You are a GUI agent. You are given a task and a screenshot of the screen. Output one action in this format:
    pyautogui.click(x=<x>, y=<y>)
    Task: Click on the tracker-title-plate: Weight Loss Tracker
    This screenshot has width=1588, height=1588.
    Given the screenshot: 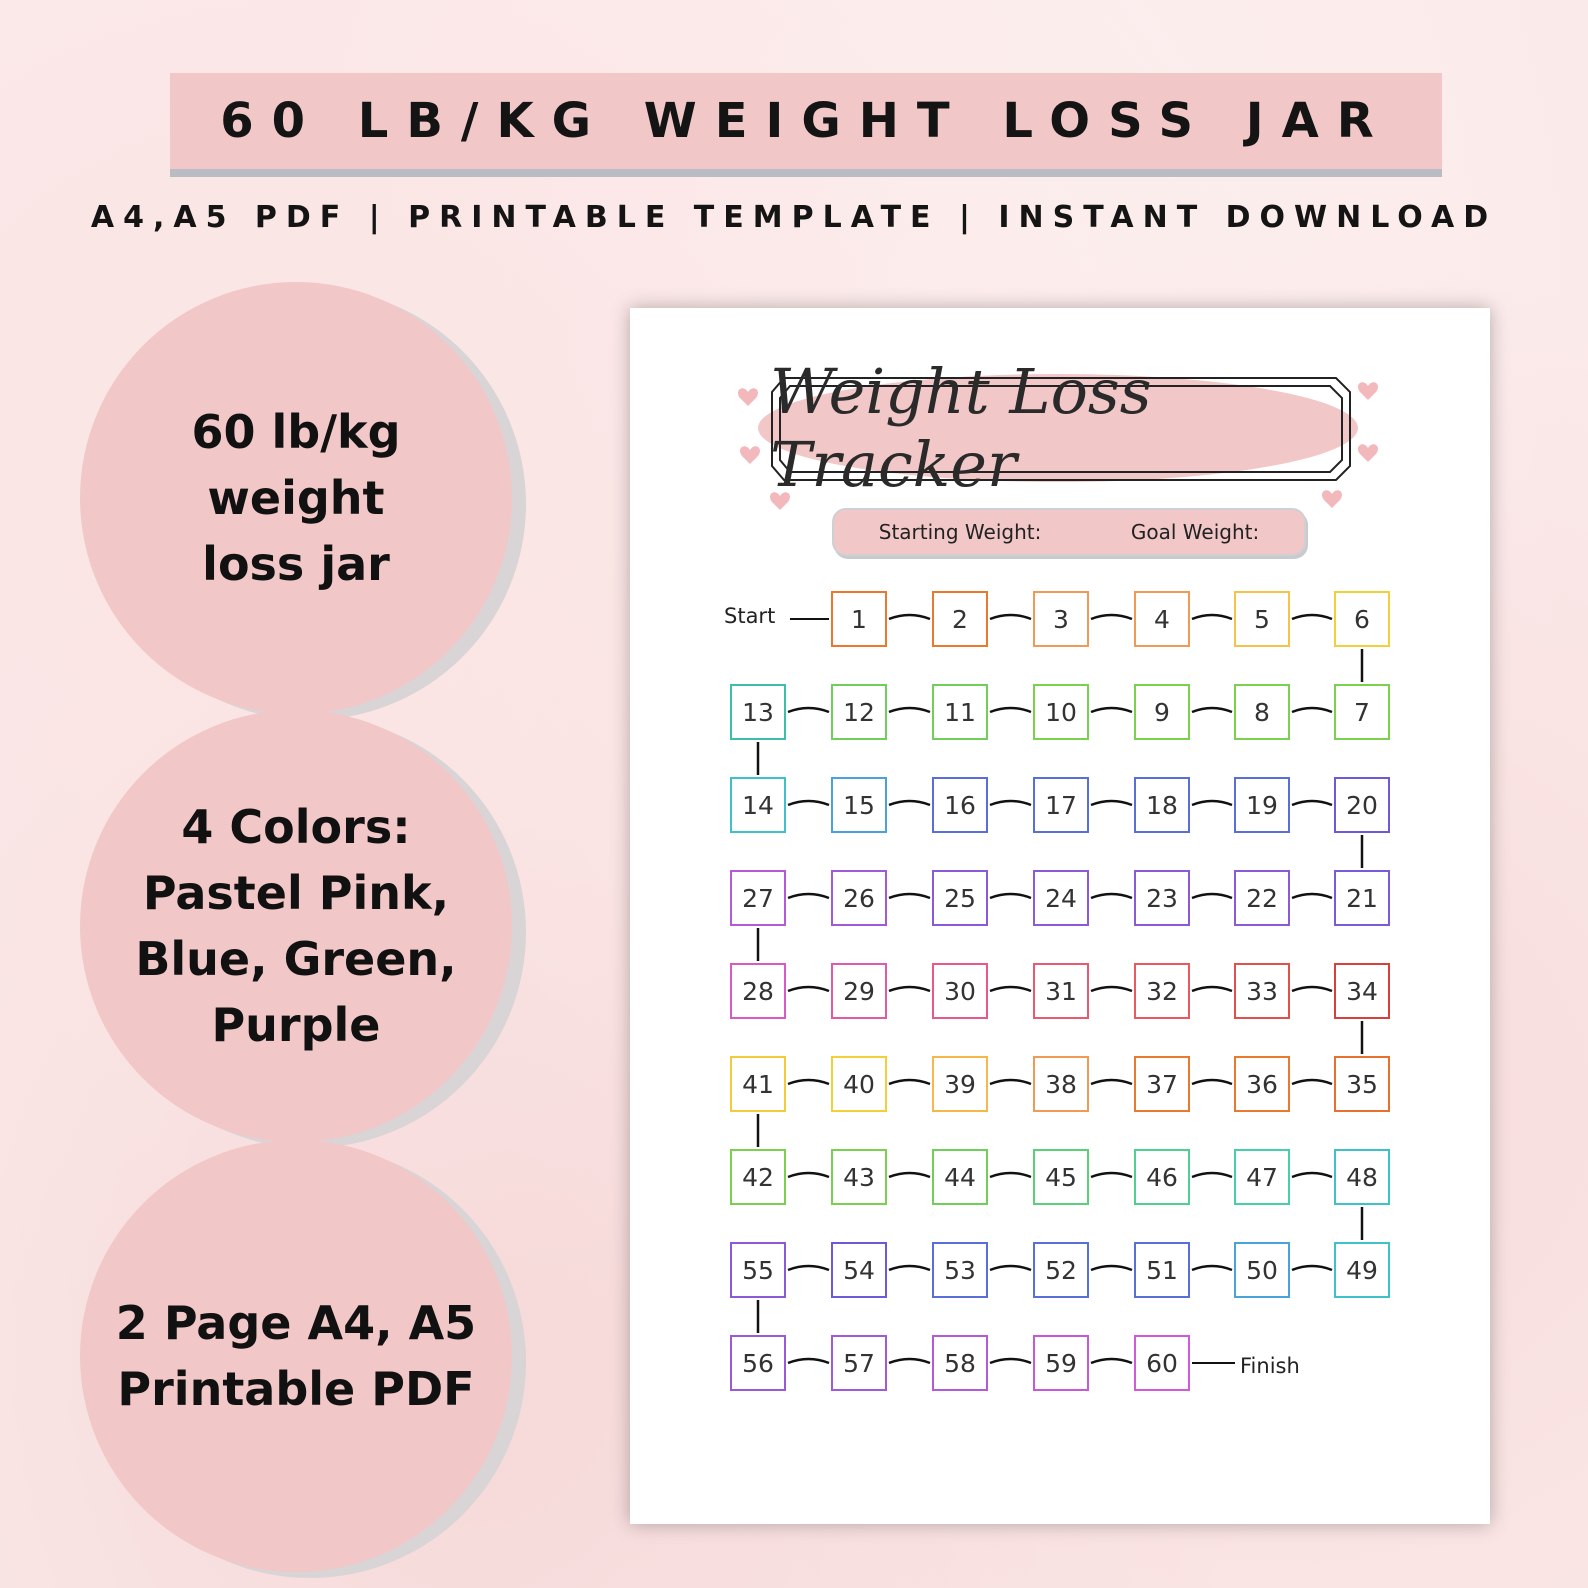 What is the action you would take?
    pyautogui.click(x=1058, y=428)
    